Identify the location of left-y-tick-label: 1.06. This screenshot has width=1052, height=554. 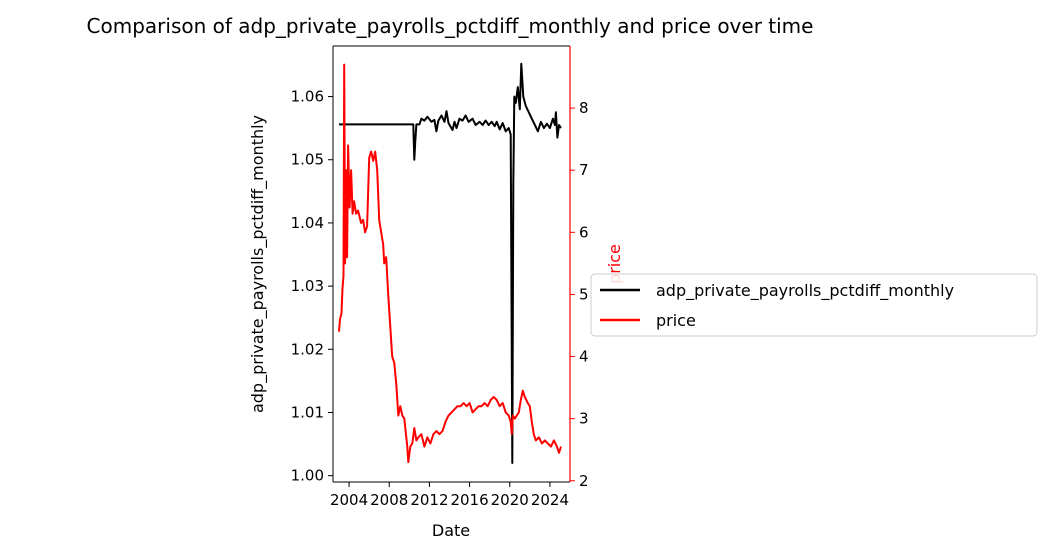
(307, 97).